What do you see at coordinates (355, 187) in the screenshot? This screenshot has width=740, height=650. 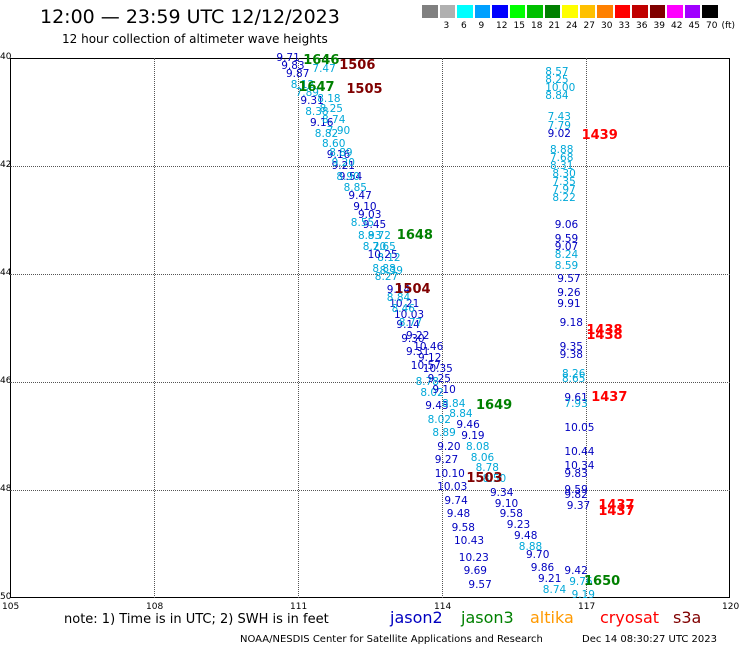 I see `swh-observation: 8.85` at bounding box center [355, 187].